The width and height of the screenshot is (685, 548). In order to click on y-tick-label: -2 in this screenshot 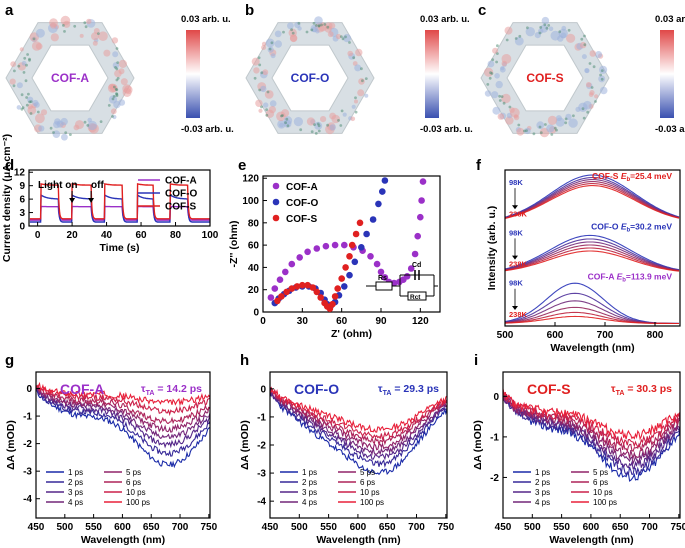, I will do `click(494, 478)`.